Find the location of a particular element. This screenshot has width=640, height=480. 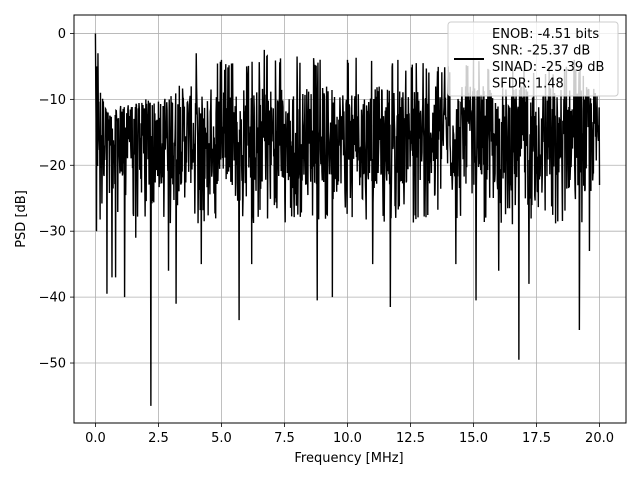

legend-label-line: SNR: -25.37 dB is located at coordinates (541, 51).